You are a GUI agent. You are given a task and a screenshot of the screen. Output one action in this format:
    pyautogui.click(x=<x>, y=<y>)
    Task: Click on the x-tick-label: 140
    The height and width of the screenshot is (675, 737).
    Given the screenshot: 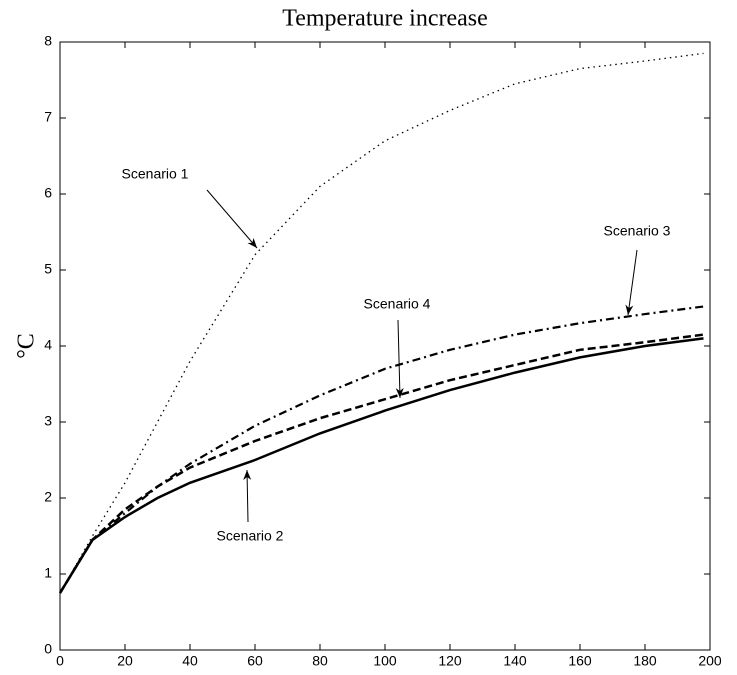 What is the action you would take?
    pyautogui.click(x=515, y=661)
    